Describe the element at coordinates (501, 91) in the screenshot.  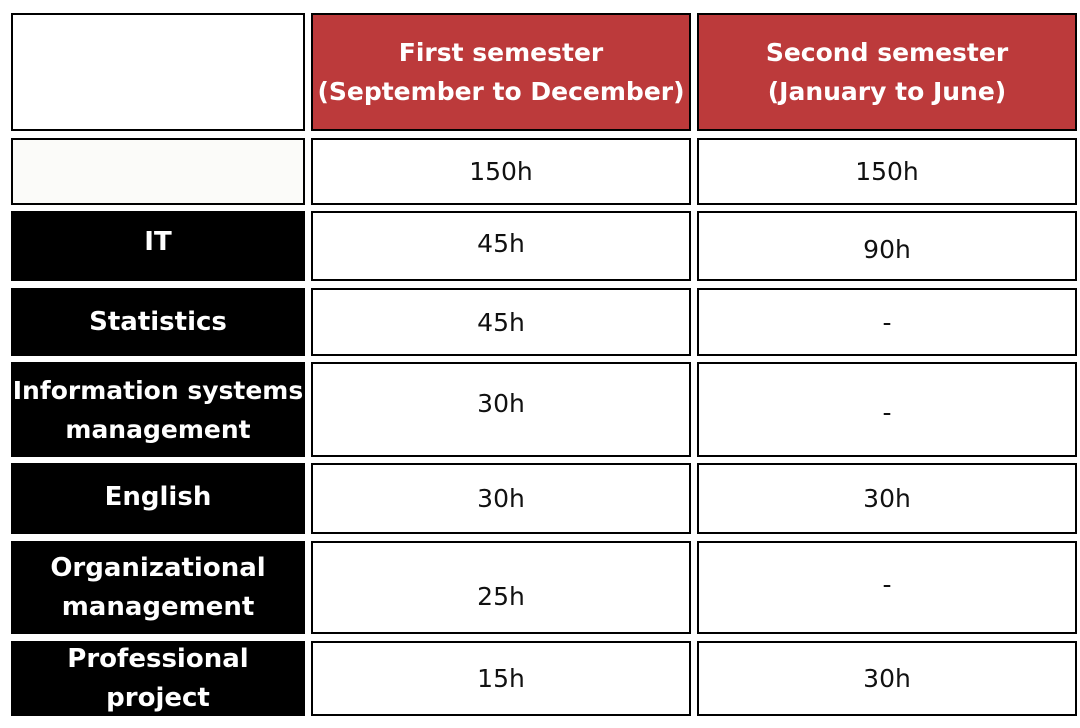
I see `header-first-semester-period: (September to December)` at that location.